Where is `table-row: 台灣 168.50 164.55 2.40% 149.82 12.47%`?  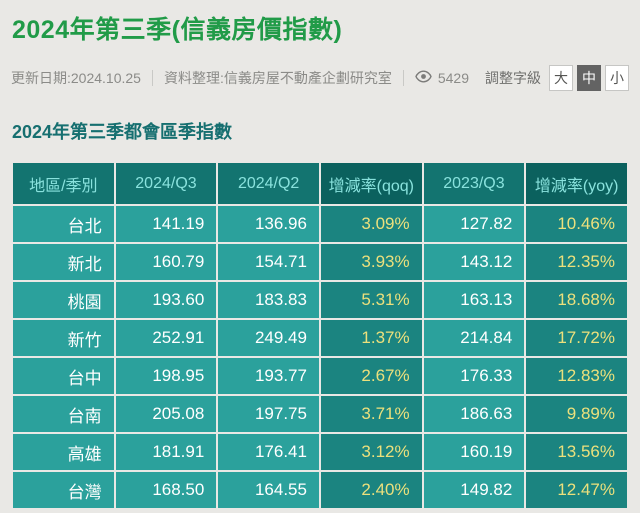
table-row: 台灣 168.50 164.55 2.40% 149.82 12.47% is located at coordinates (320, 490).